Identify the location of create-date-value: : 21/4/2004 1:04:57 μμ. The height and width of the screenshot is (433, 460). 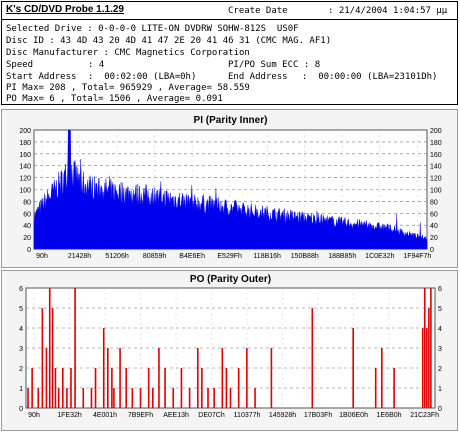
(388, 11).